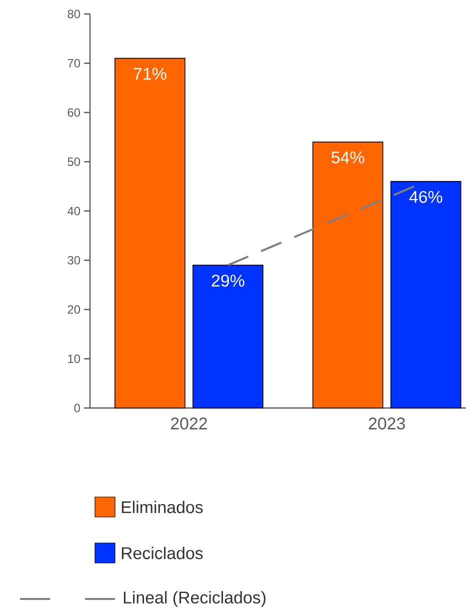 Image resolution: width=466 pixels, height=611 pixels. Describe the element at coordinates (74, 14) in the screenshot. I see `y-tick-label: 80` at that location.